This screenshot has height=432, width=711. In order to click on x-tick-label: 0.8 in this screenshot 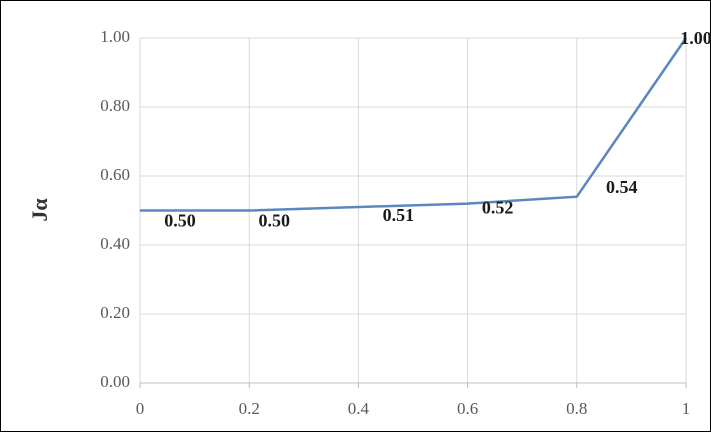, I will do `click(576, 408)`.